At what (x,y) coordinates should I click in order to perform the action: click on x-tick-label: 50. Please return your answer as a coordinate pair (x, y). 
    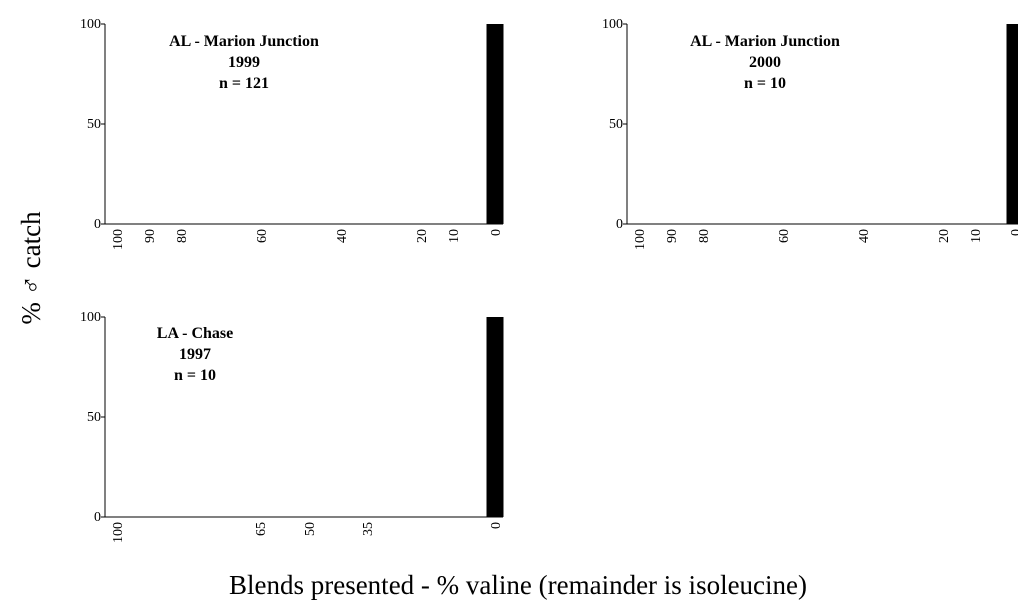
    Looking at the image, I should click on (310, 529).